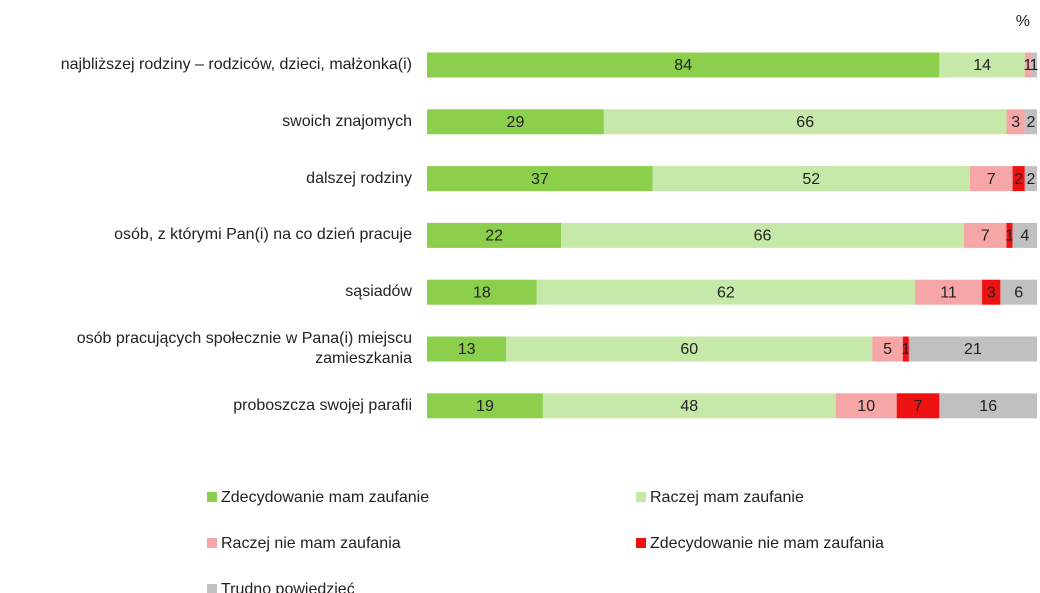  I want to click on data-label: 48, so click(689, 406).